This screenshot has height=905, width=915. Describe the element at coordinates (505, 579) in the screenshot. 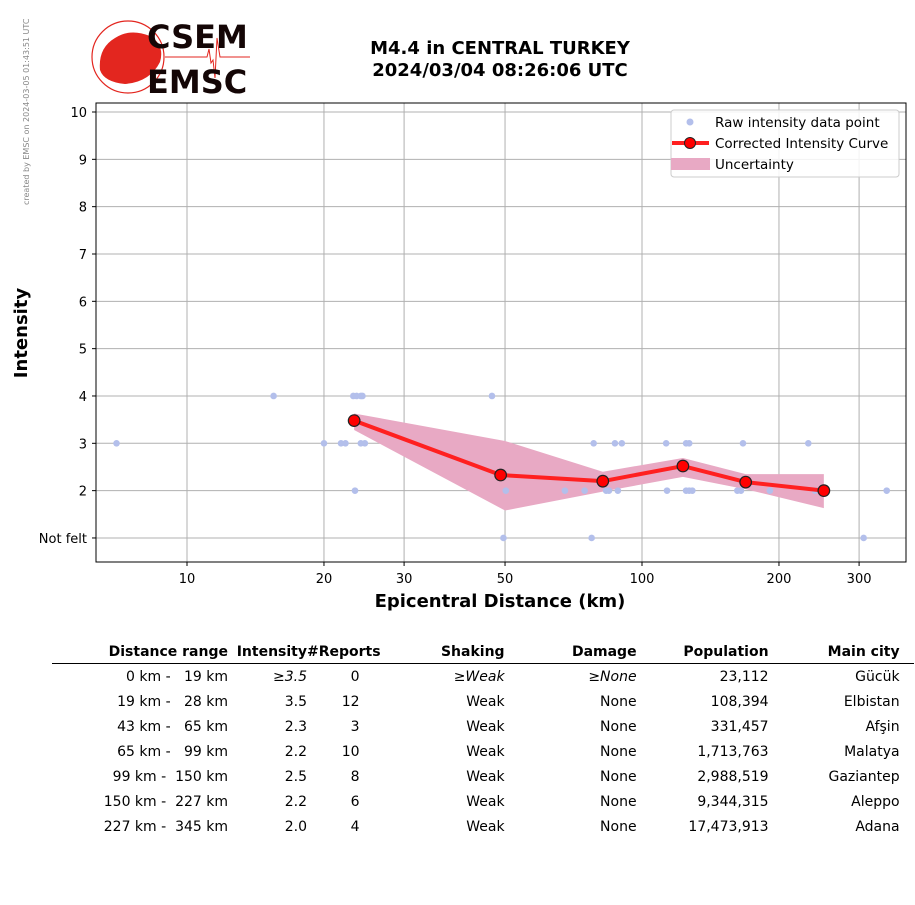

I see `x-tick-label: 50` at that location.